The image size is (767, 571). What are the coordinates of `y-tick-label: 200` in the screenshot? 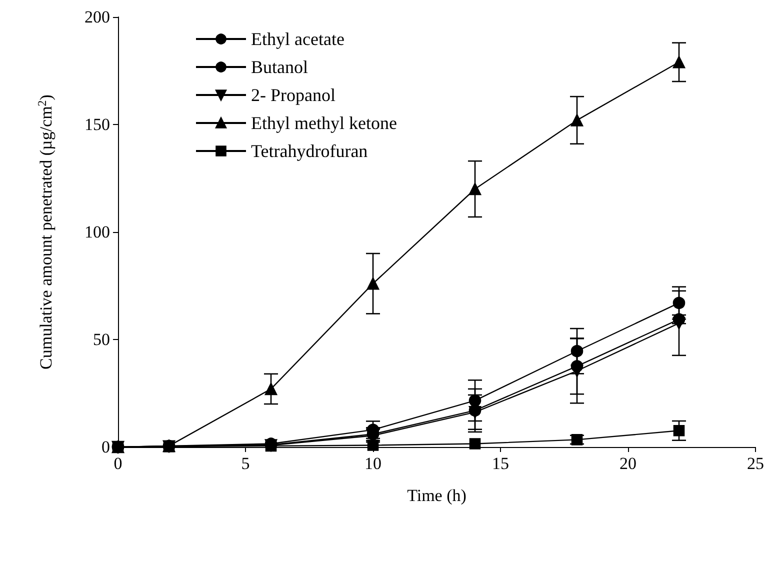 It's located at (97, 17).